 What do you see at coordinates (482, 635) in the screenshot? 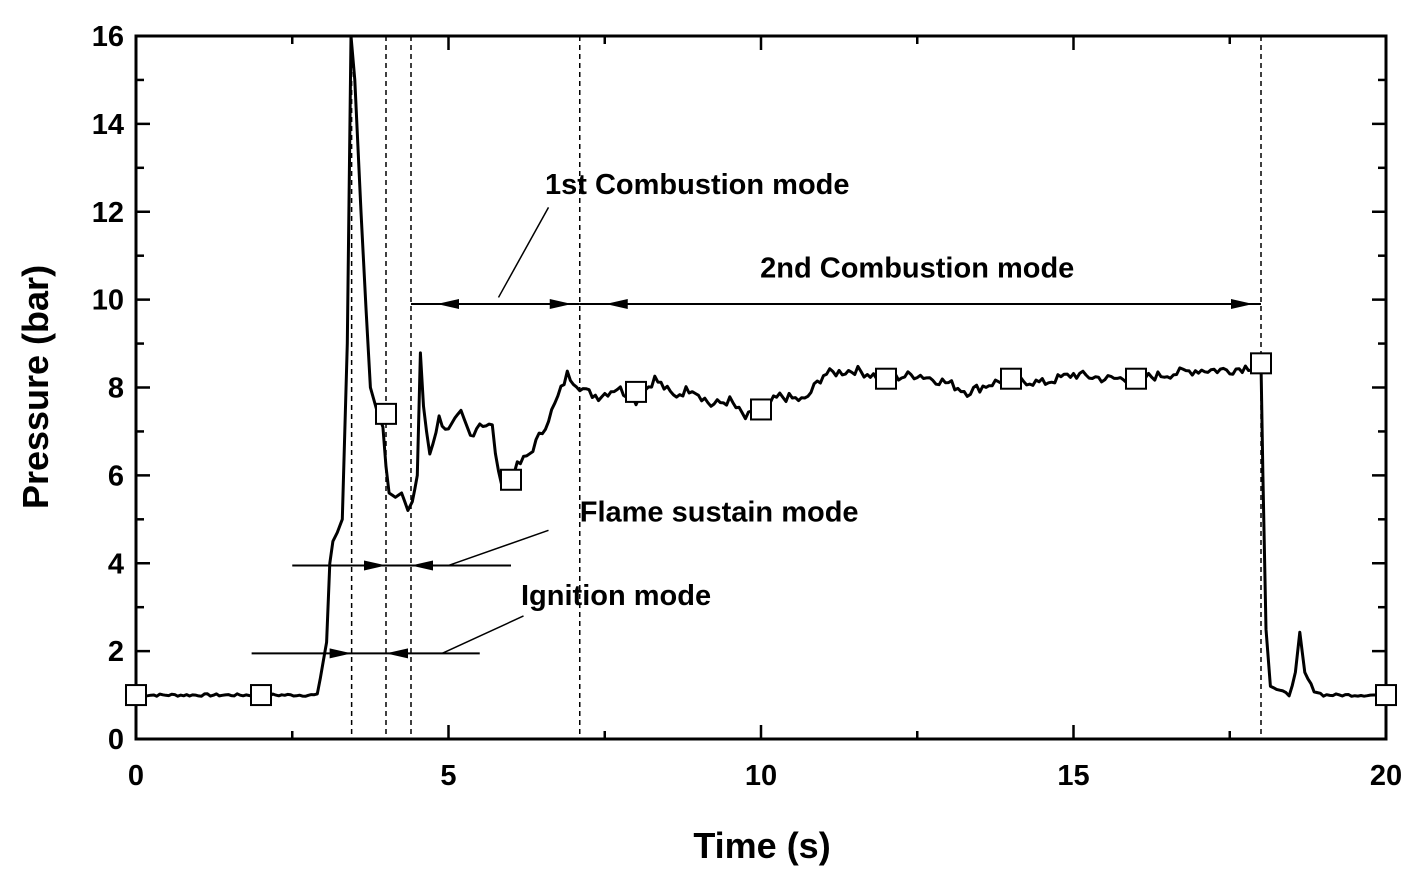
I see `ignition-leader` at bounding box center [482, 635].